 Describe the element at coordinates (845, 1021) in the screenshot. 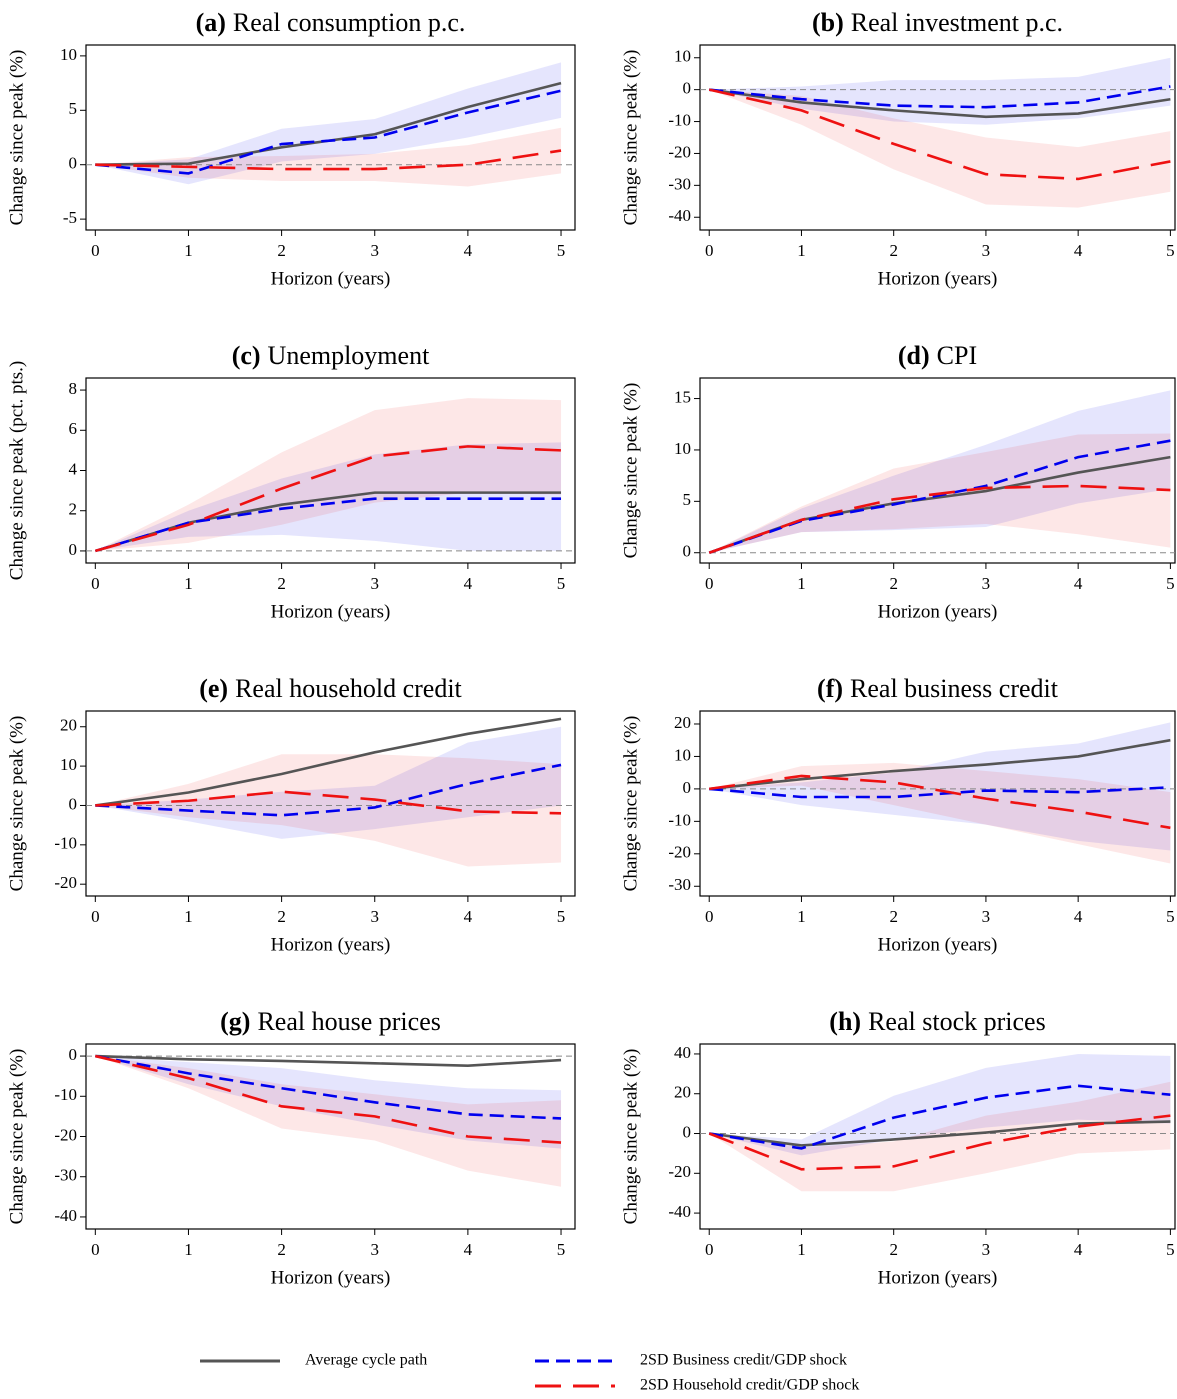

I see `panel-label: (h)` at that location.